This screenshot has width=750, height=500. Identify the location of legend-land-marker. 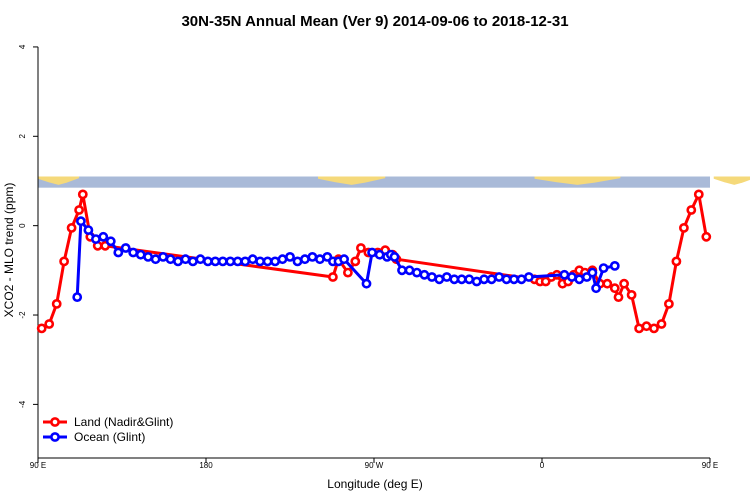
(55, 422).